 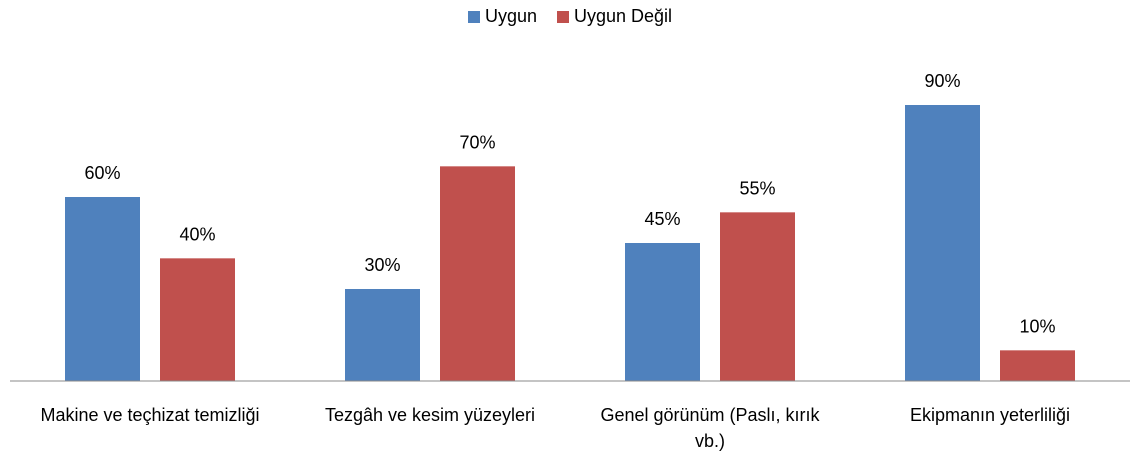 What do you see at coordinates (710, 428) in the screenshot?
I see `x-tick-label: Genel görünüm (Paslı, kırık vb.)` at bounding box center [710, 428].